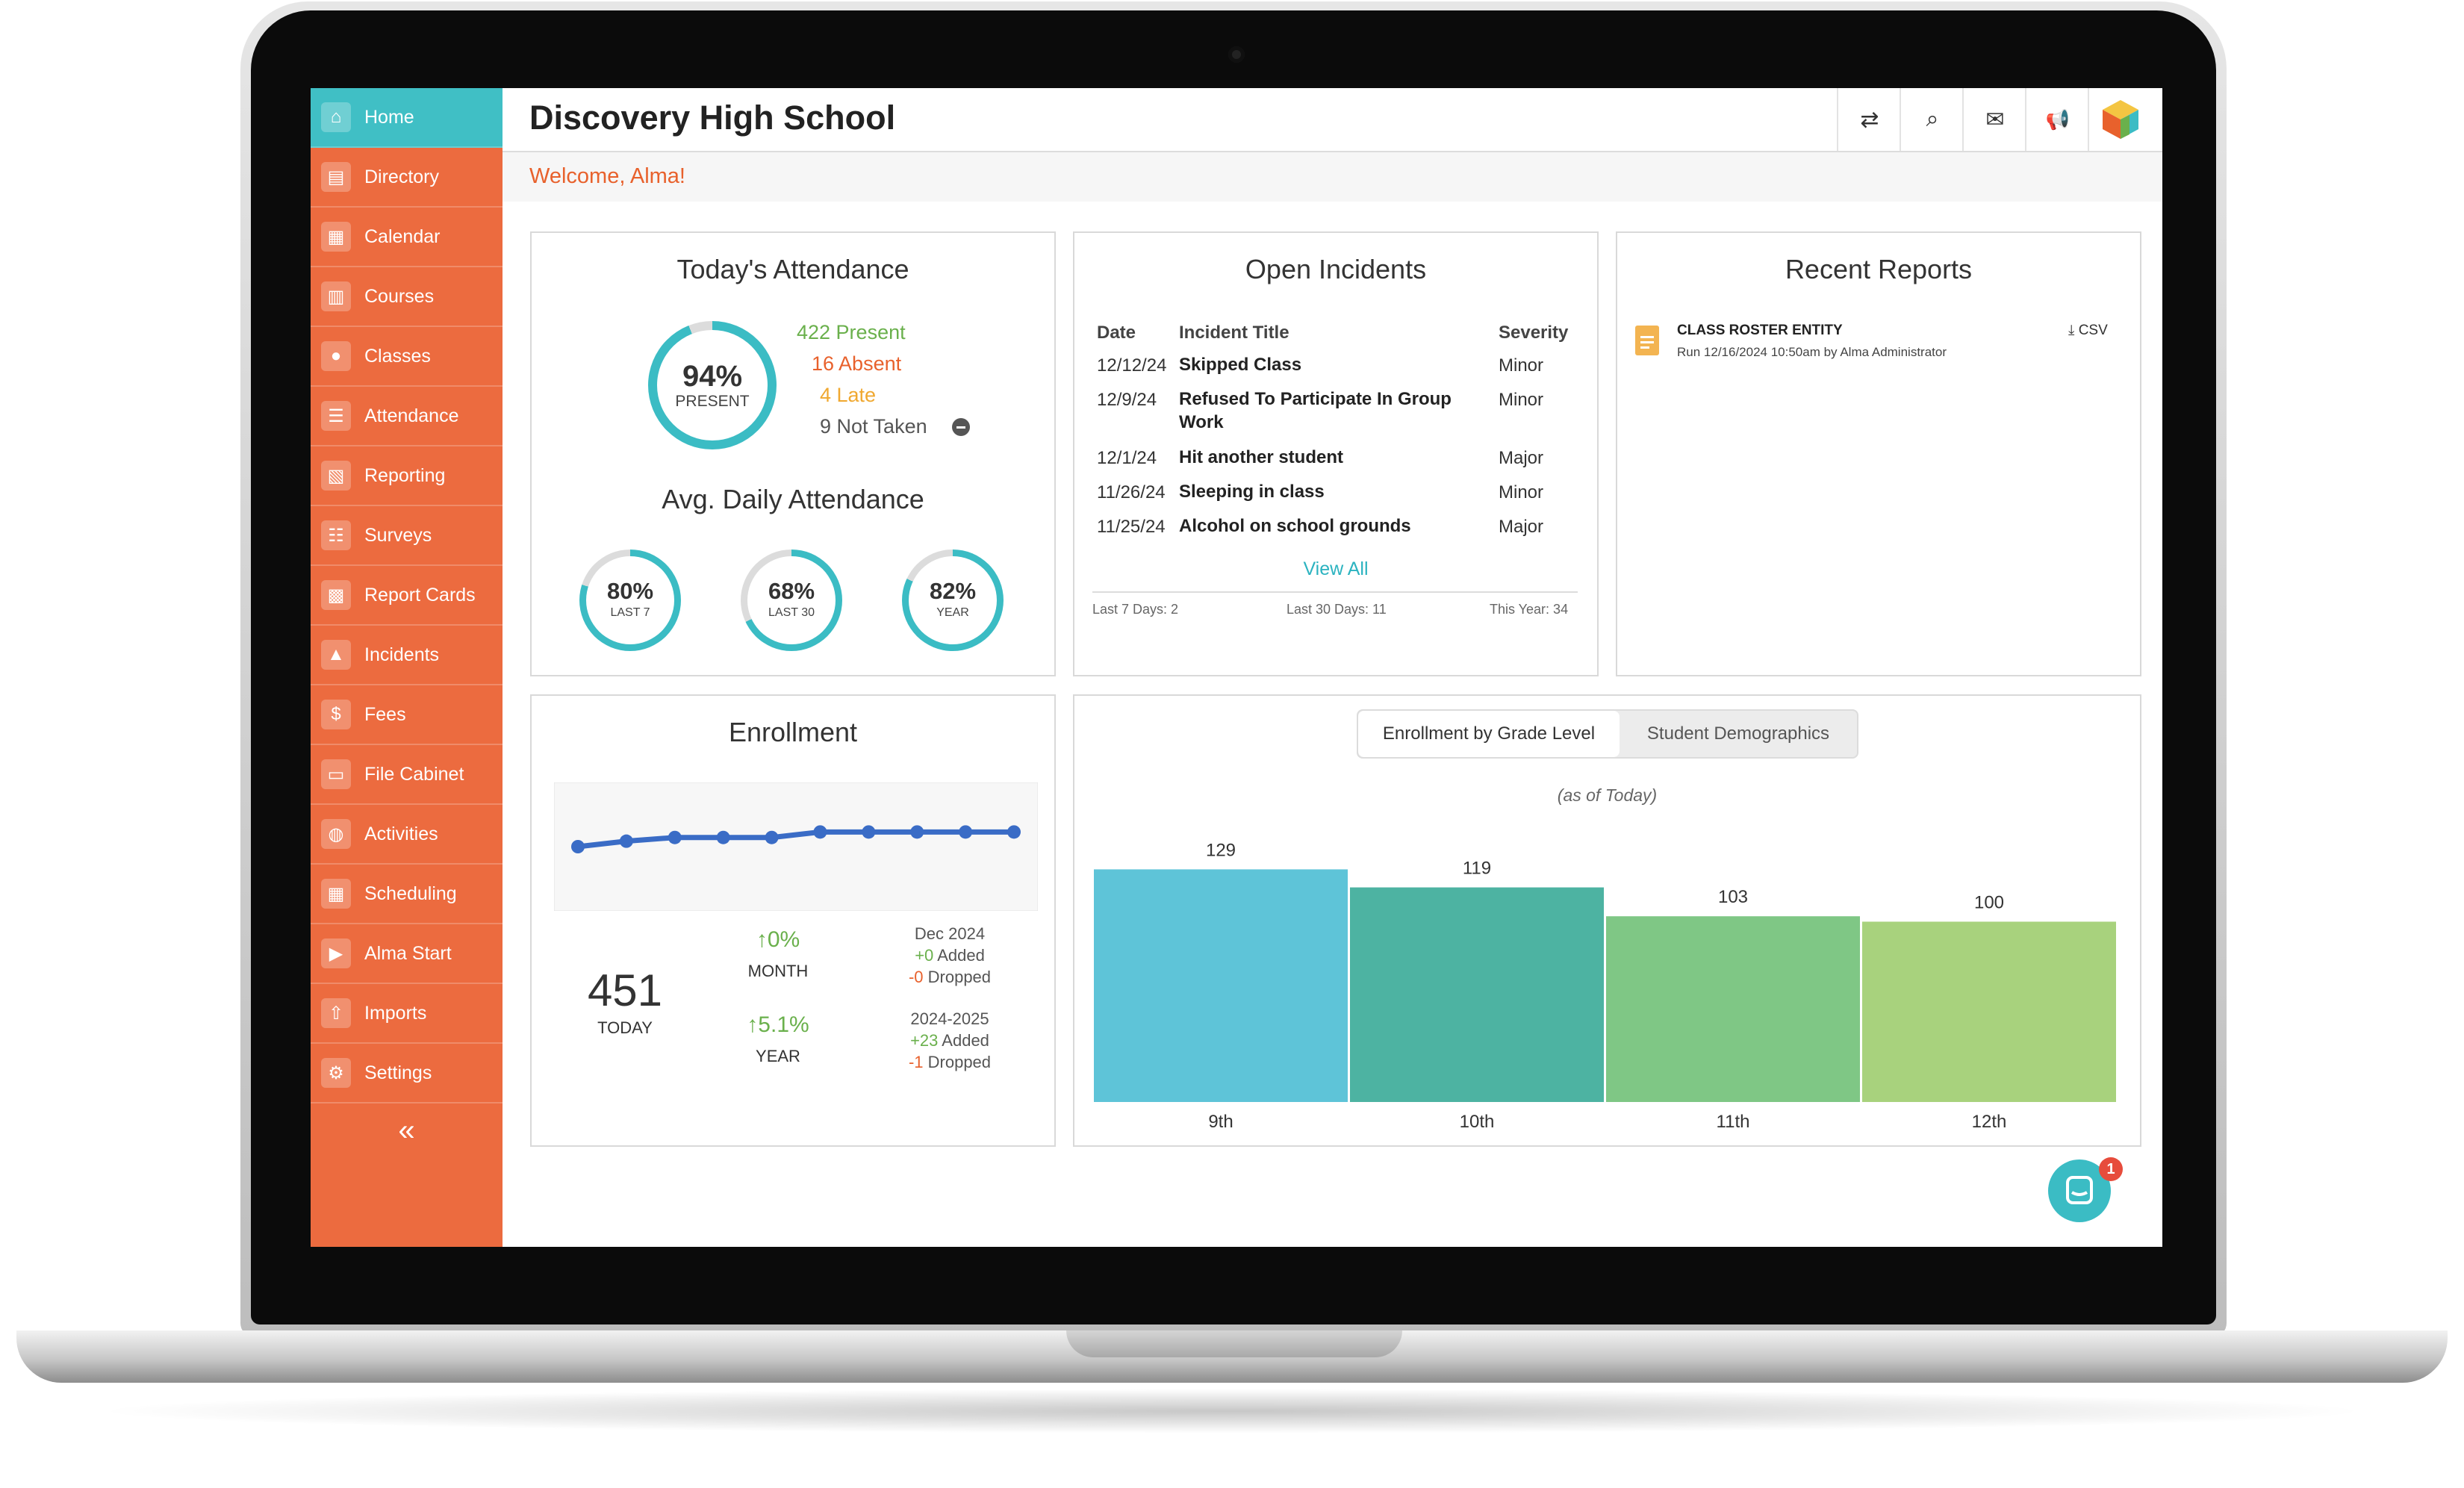 This screenshot has width=2464, height=1488. I want to click on arrow-up-icon: ↑, so click(753, 1024).